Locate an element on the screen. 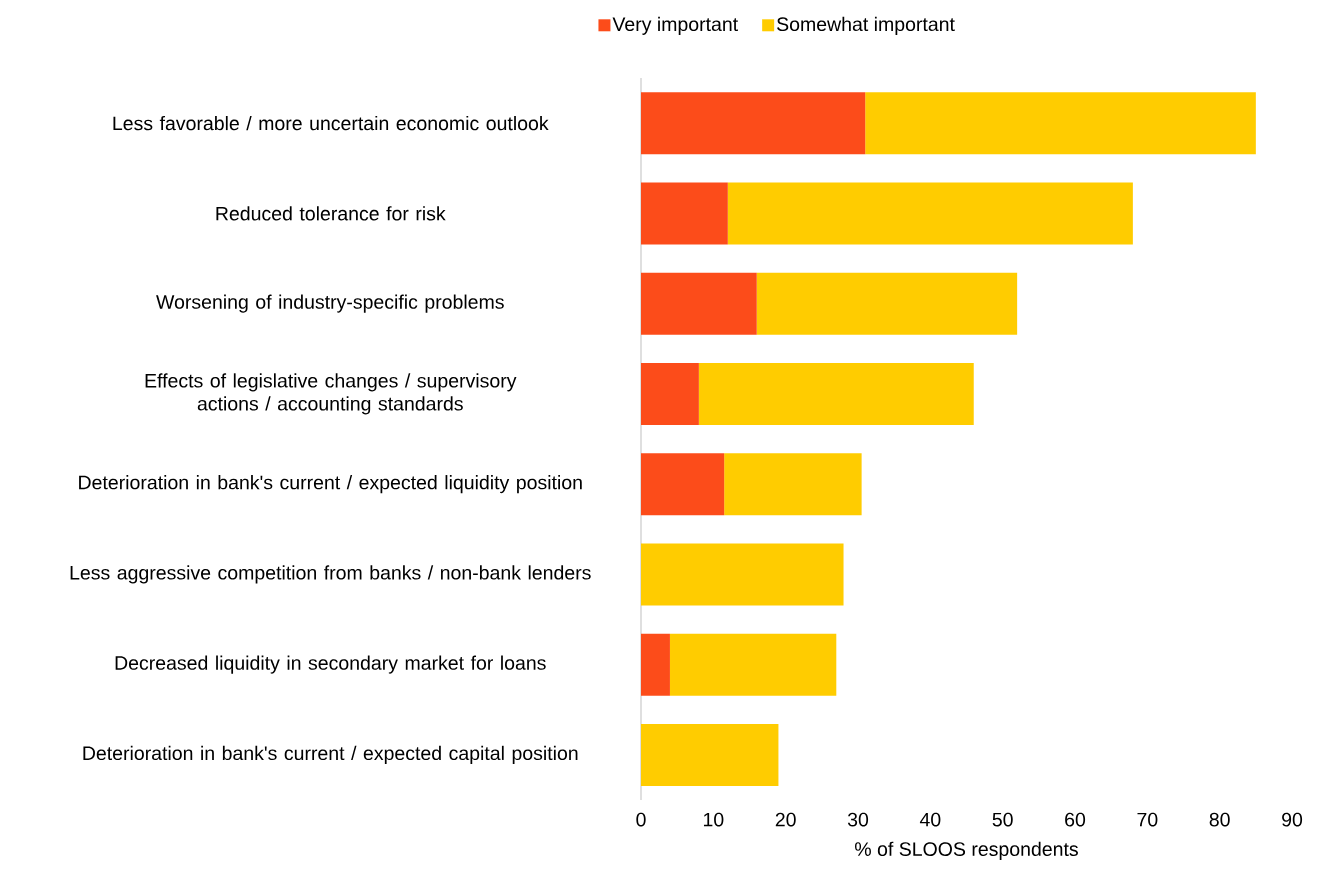 The image size is (1319, 893). x-tick-label: 0 is located at coordinates (641, 819).